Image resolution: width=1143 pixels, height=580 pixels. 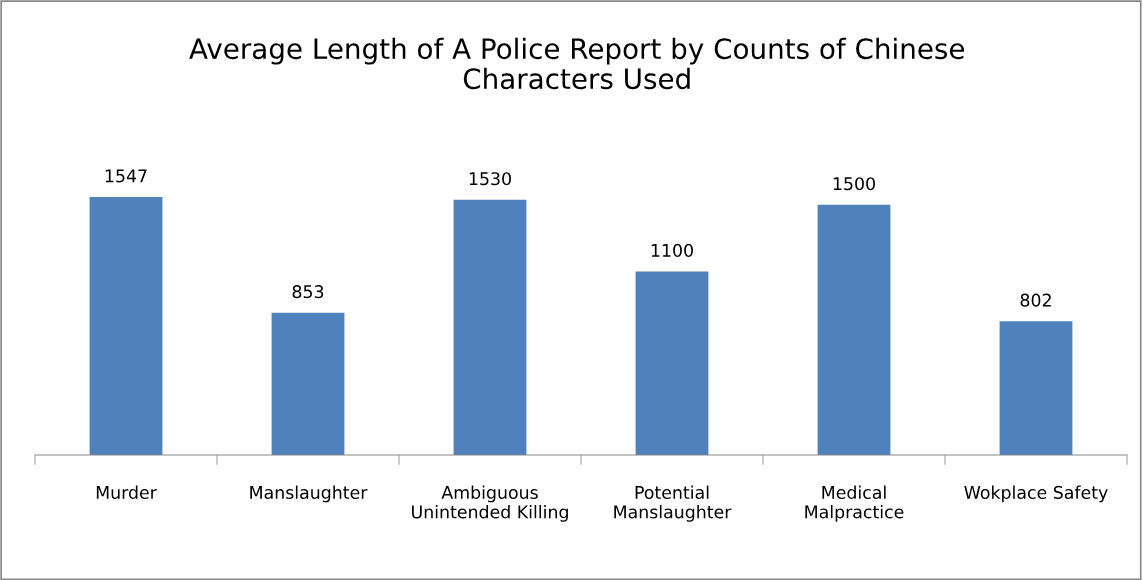 I want to click on data-label: 1500, so click(x=854, y=184).